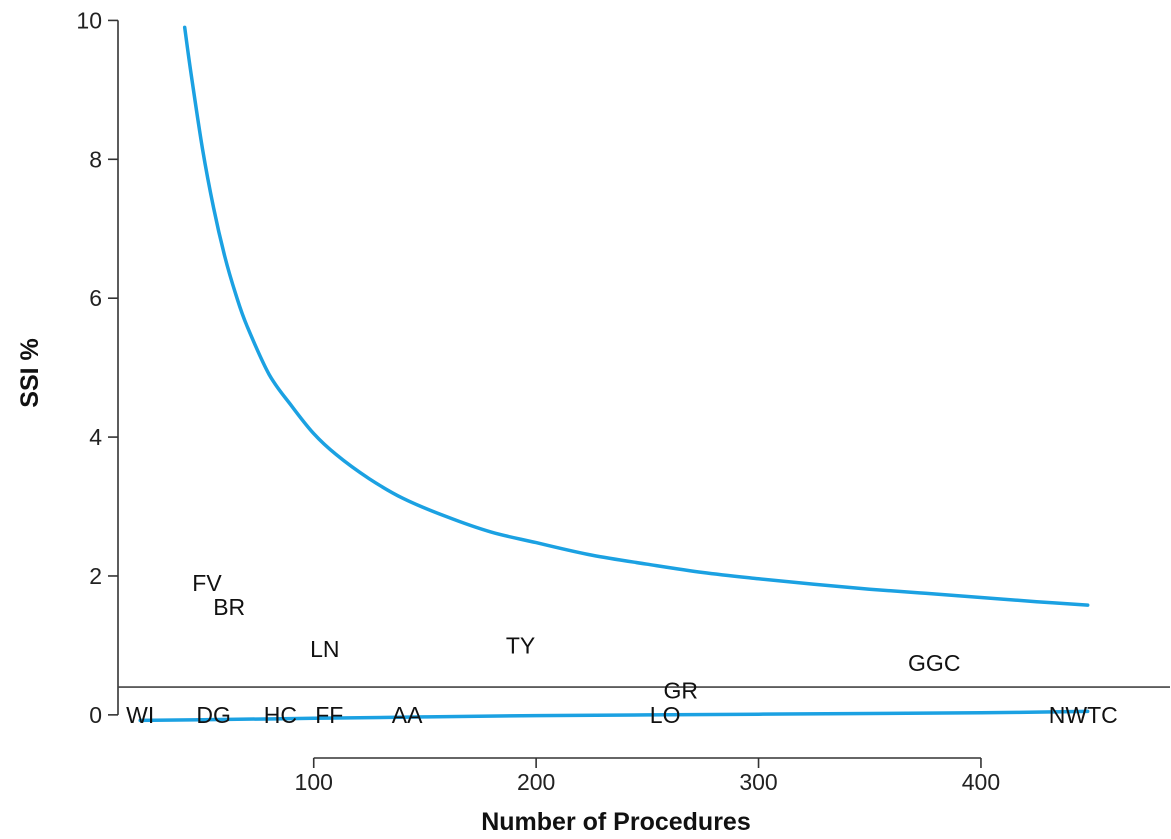  Describe the element at coordinates (520, 645) in the screenshot. I see `data-point-ty: TY` at that location.